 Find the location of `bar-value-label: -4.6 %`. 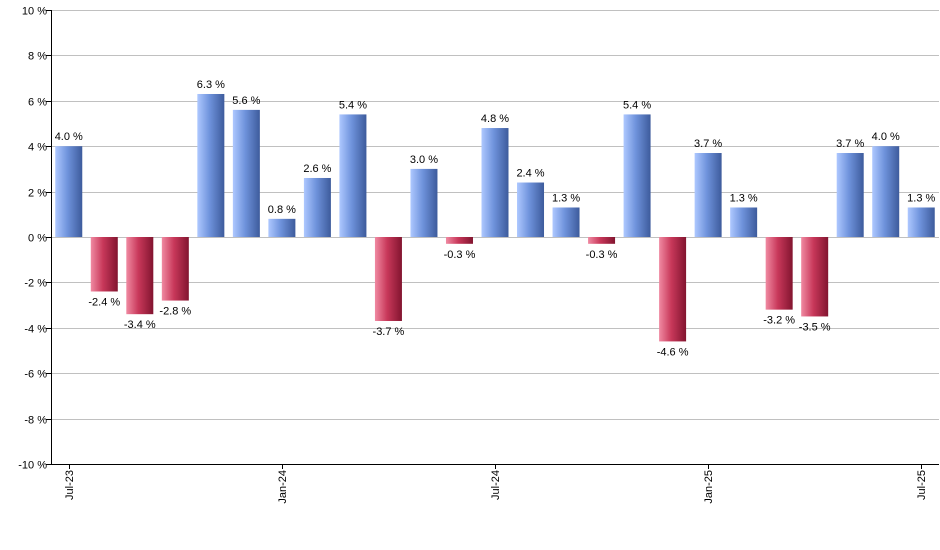

bar-value-label: -4.6 % is located at coordinates (673, 352).